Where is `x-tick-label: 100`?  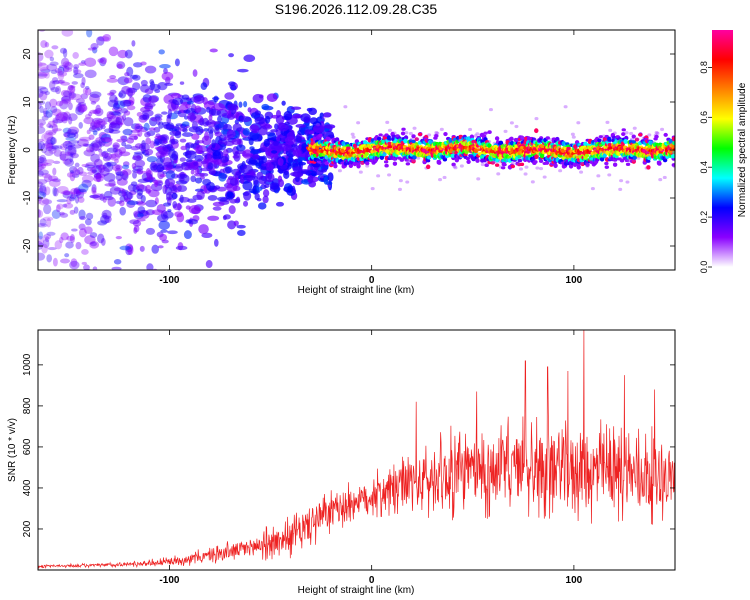
x-tick-label: 100 is located at coordinates (574, 580).